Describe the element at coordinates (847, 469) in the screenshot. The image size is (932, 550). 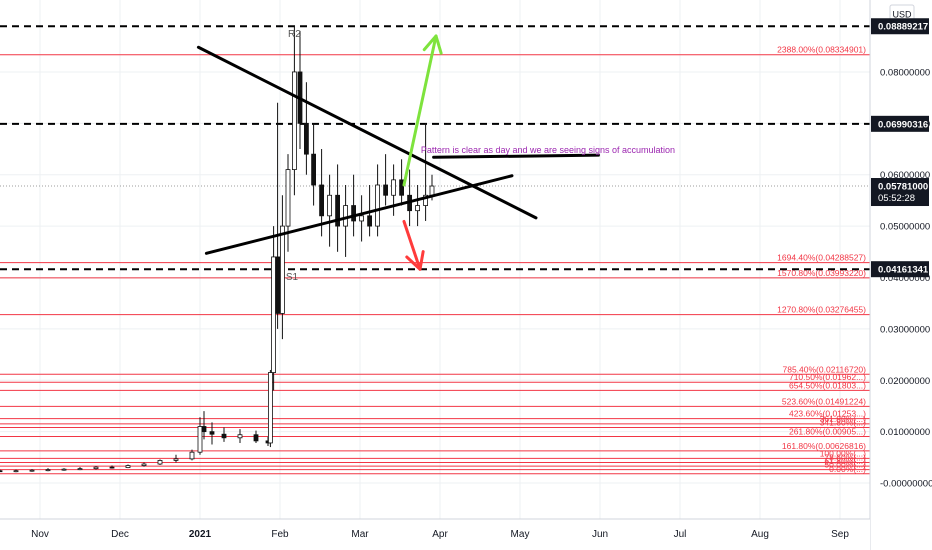
I see `fib-label: 0.00%(...)` at that location.